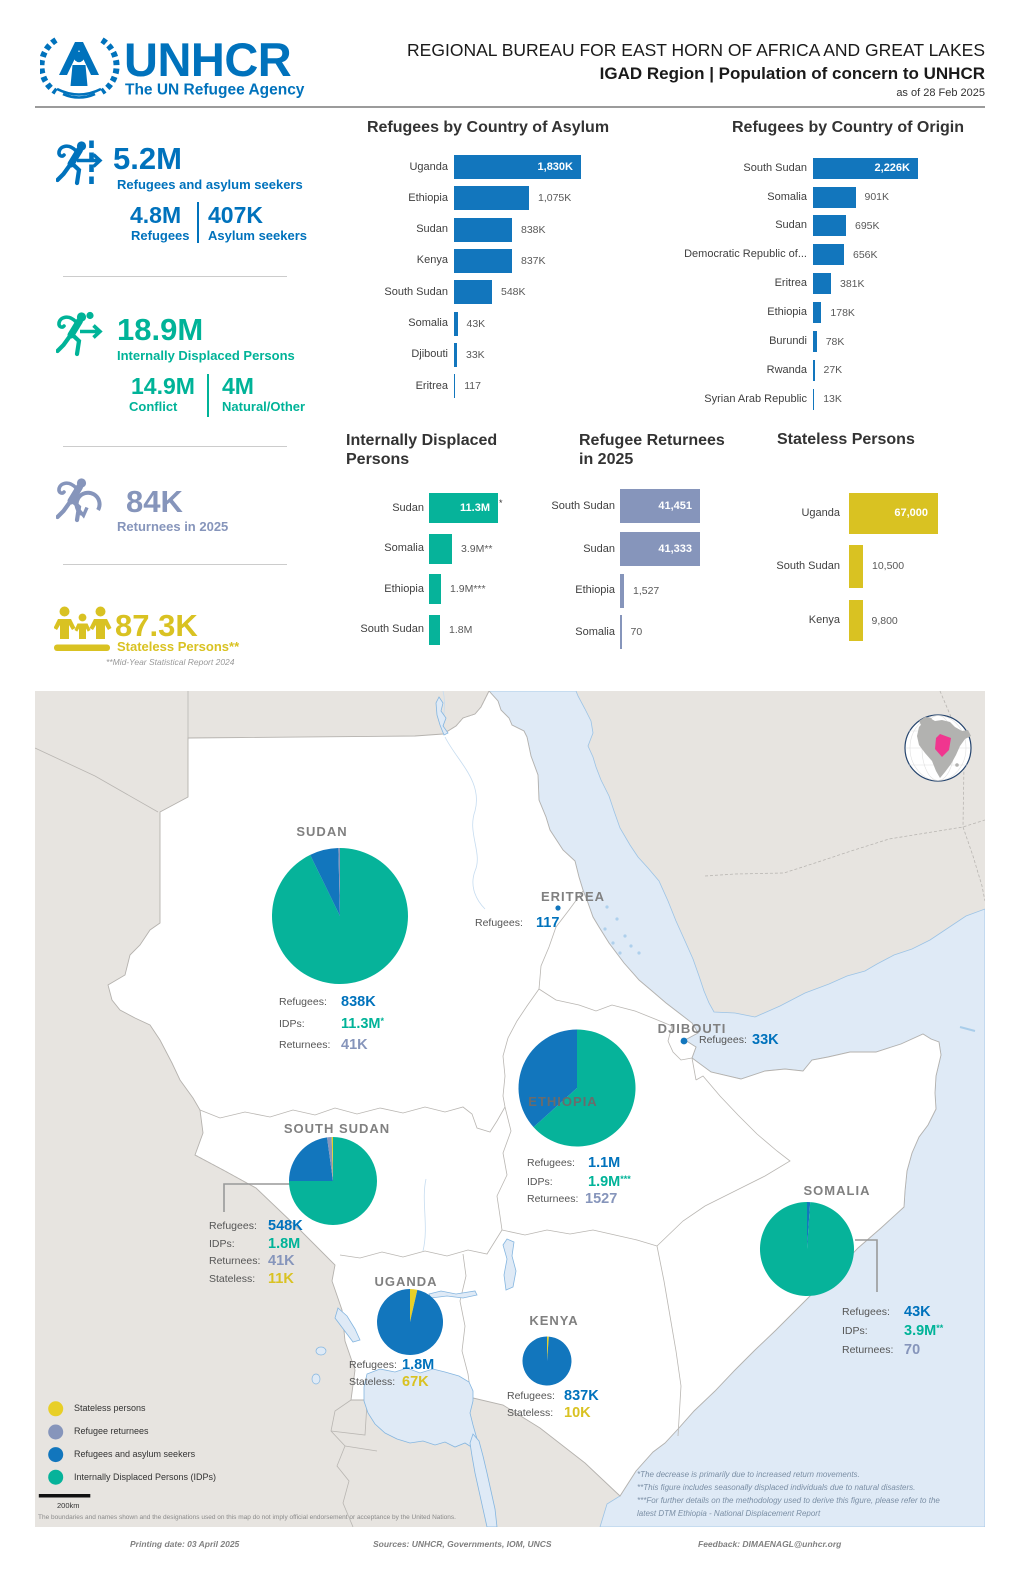  What do you see at coordinates (215, 90) in the screenshot?
I see `svg-text: The UN Refugee Agency` at bounding box center [215, 90].